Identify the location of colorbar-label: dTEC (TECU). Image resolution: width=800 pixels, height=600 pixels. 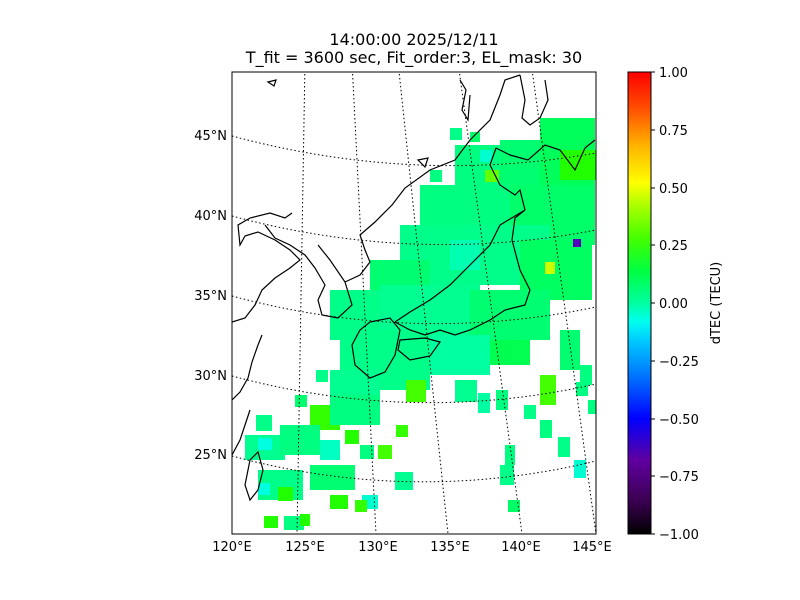
(716, 303).